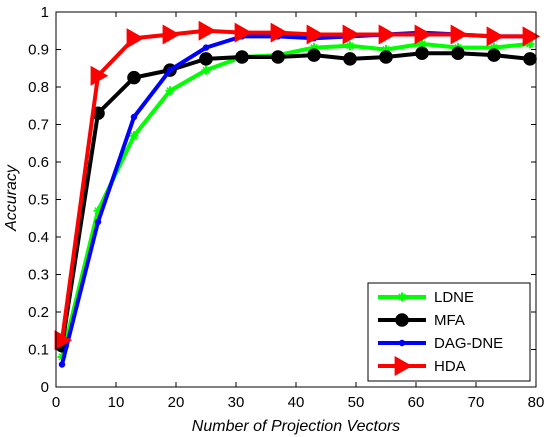  I want to click on x-tick-label: 40, so click(296, 402).